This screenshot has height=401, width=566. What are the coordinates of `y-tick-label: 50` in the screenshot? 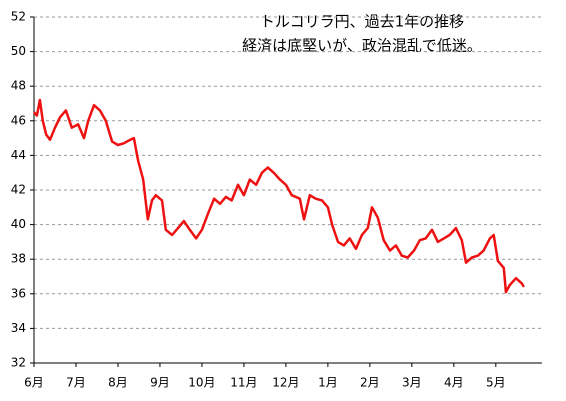 It's located at (18, 51).